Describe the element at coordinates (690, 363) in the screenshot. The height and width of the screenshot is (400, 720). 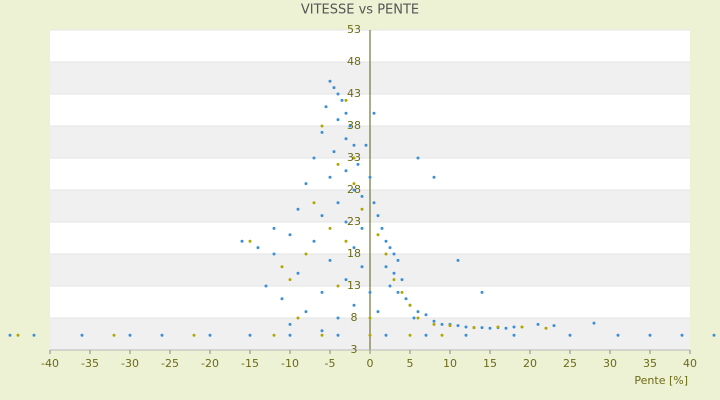
I see `x-tick-label: 40` at that location.